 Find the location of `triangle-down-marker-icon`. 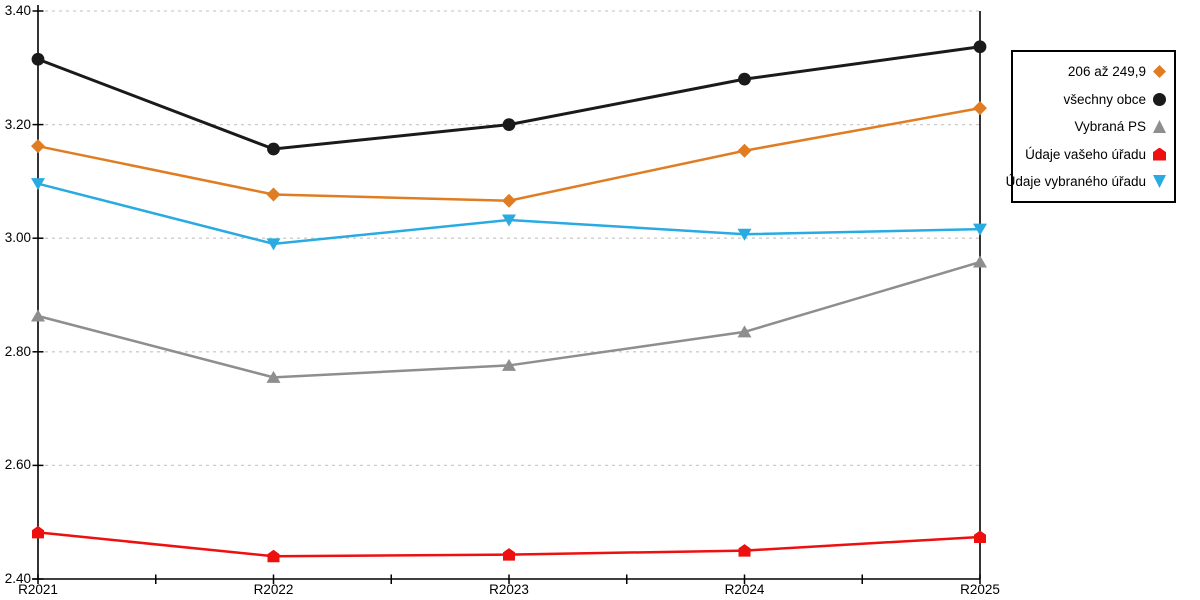

triangle-down-marker-icon is located at coordinates (1159, 181).